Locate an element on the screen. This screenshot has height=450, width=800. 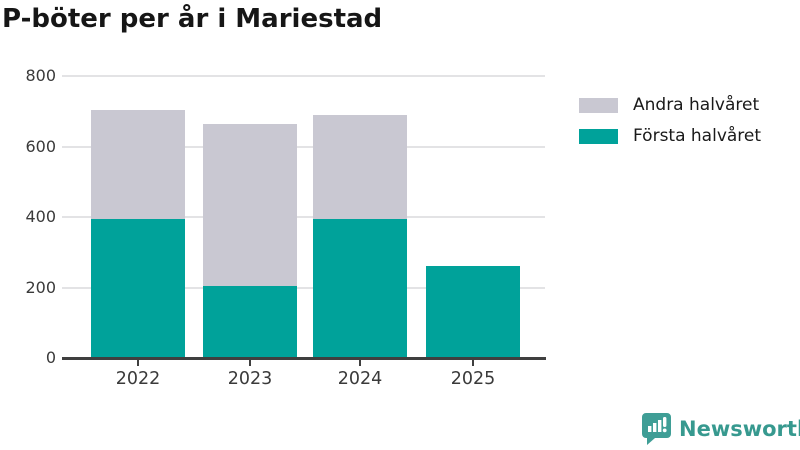
x-axis-tick-label: 2024 is located at coordinates (360, 379).